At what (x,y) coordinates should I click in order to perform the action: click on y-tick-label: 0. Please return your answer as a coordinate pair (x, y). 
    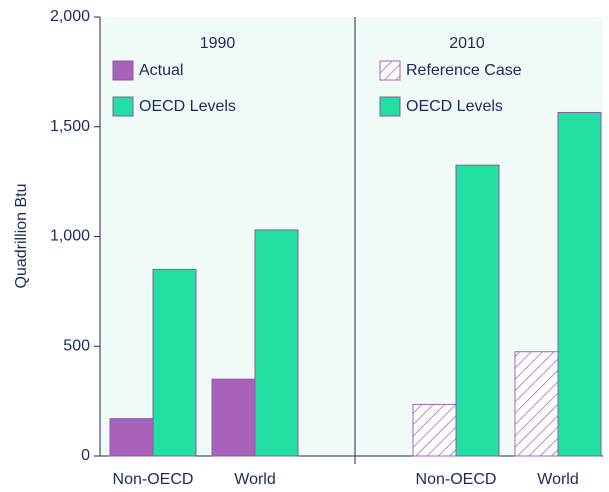
    Looking at the image, I should click on (85, 455).